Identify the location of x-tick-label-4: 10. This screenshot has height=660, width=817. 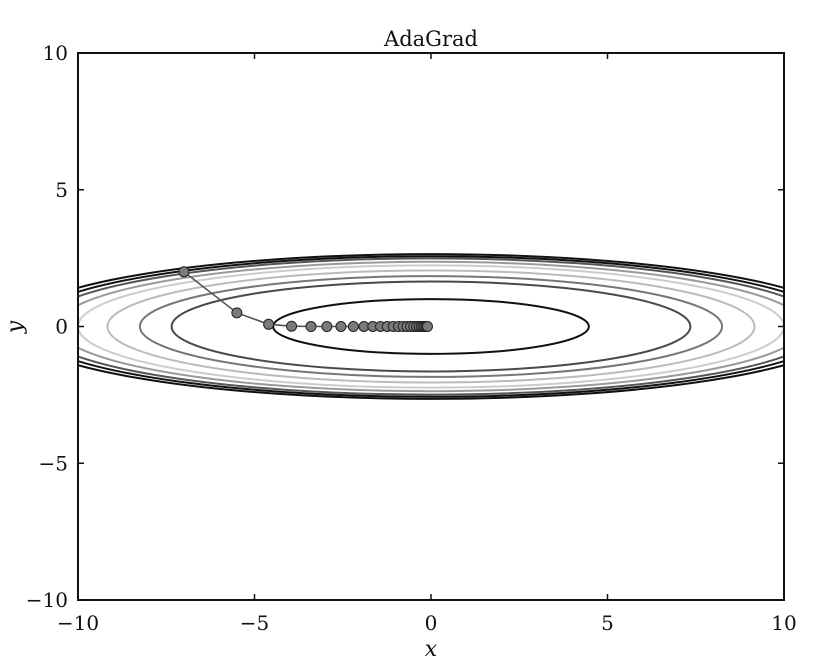
(783, 623).